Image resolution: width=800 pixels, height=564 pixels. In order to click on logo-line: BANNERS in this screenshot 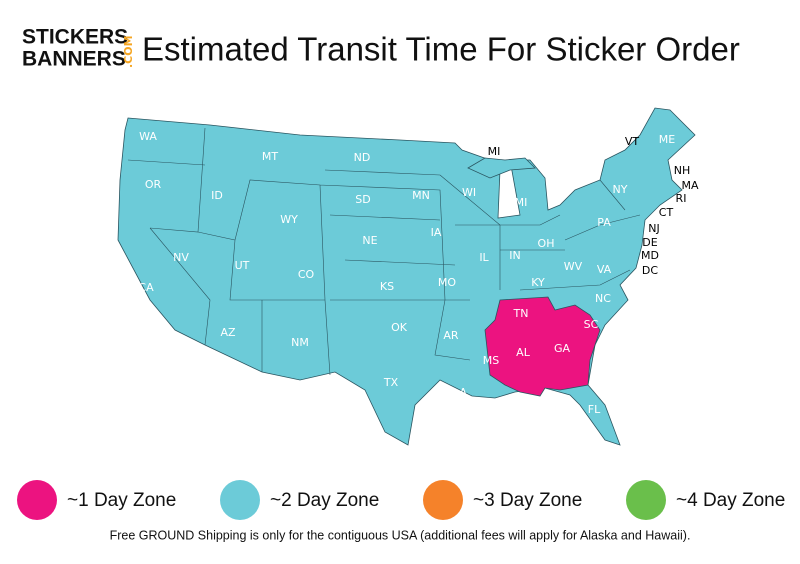, I will do `click(74, 59)`.